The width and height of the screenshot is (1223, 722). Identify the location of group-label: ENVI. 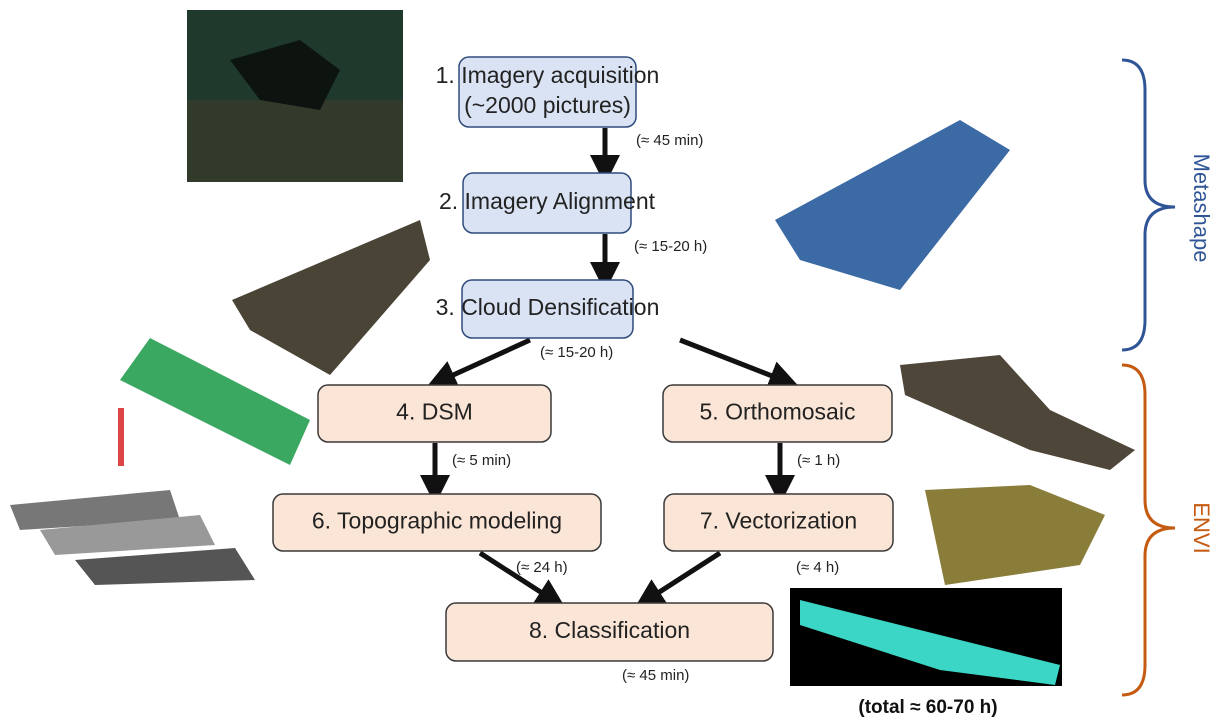
(1201, 527).